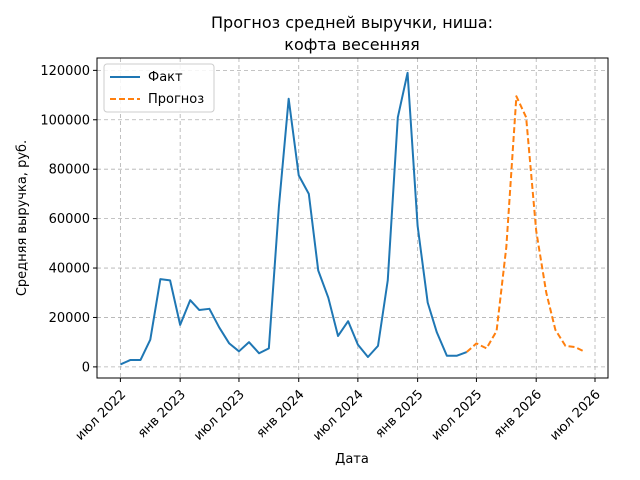 Image resolution: width=640 pixels, height=480 pixels. Describe the element at coordinates (65, 71) in the screenshot. I see `y-tick-label: 120000` at that location.